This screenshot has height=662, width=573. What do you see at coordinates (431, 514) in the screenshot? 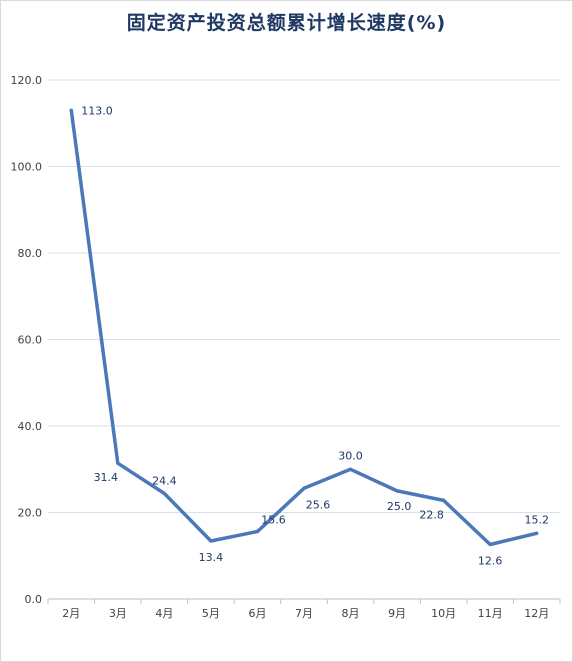
I see `data-label: 22.8` at bounding box center [431, 514].